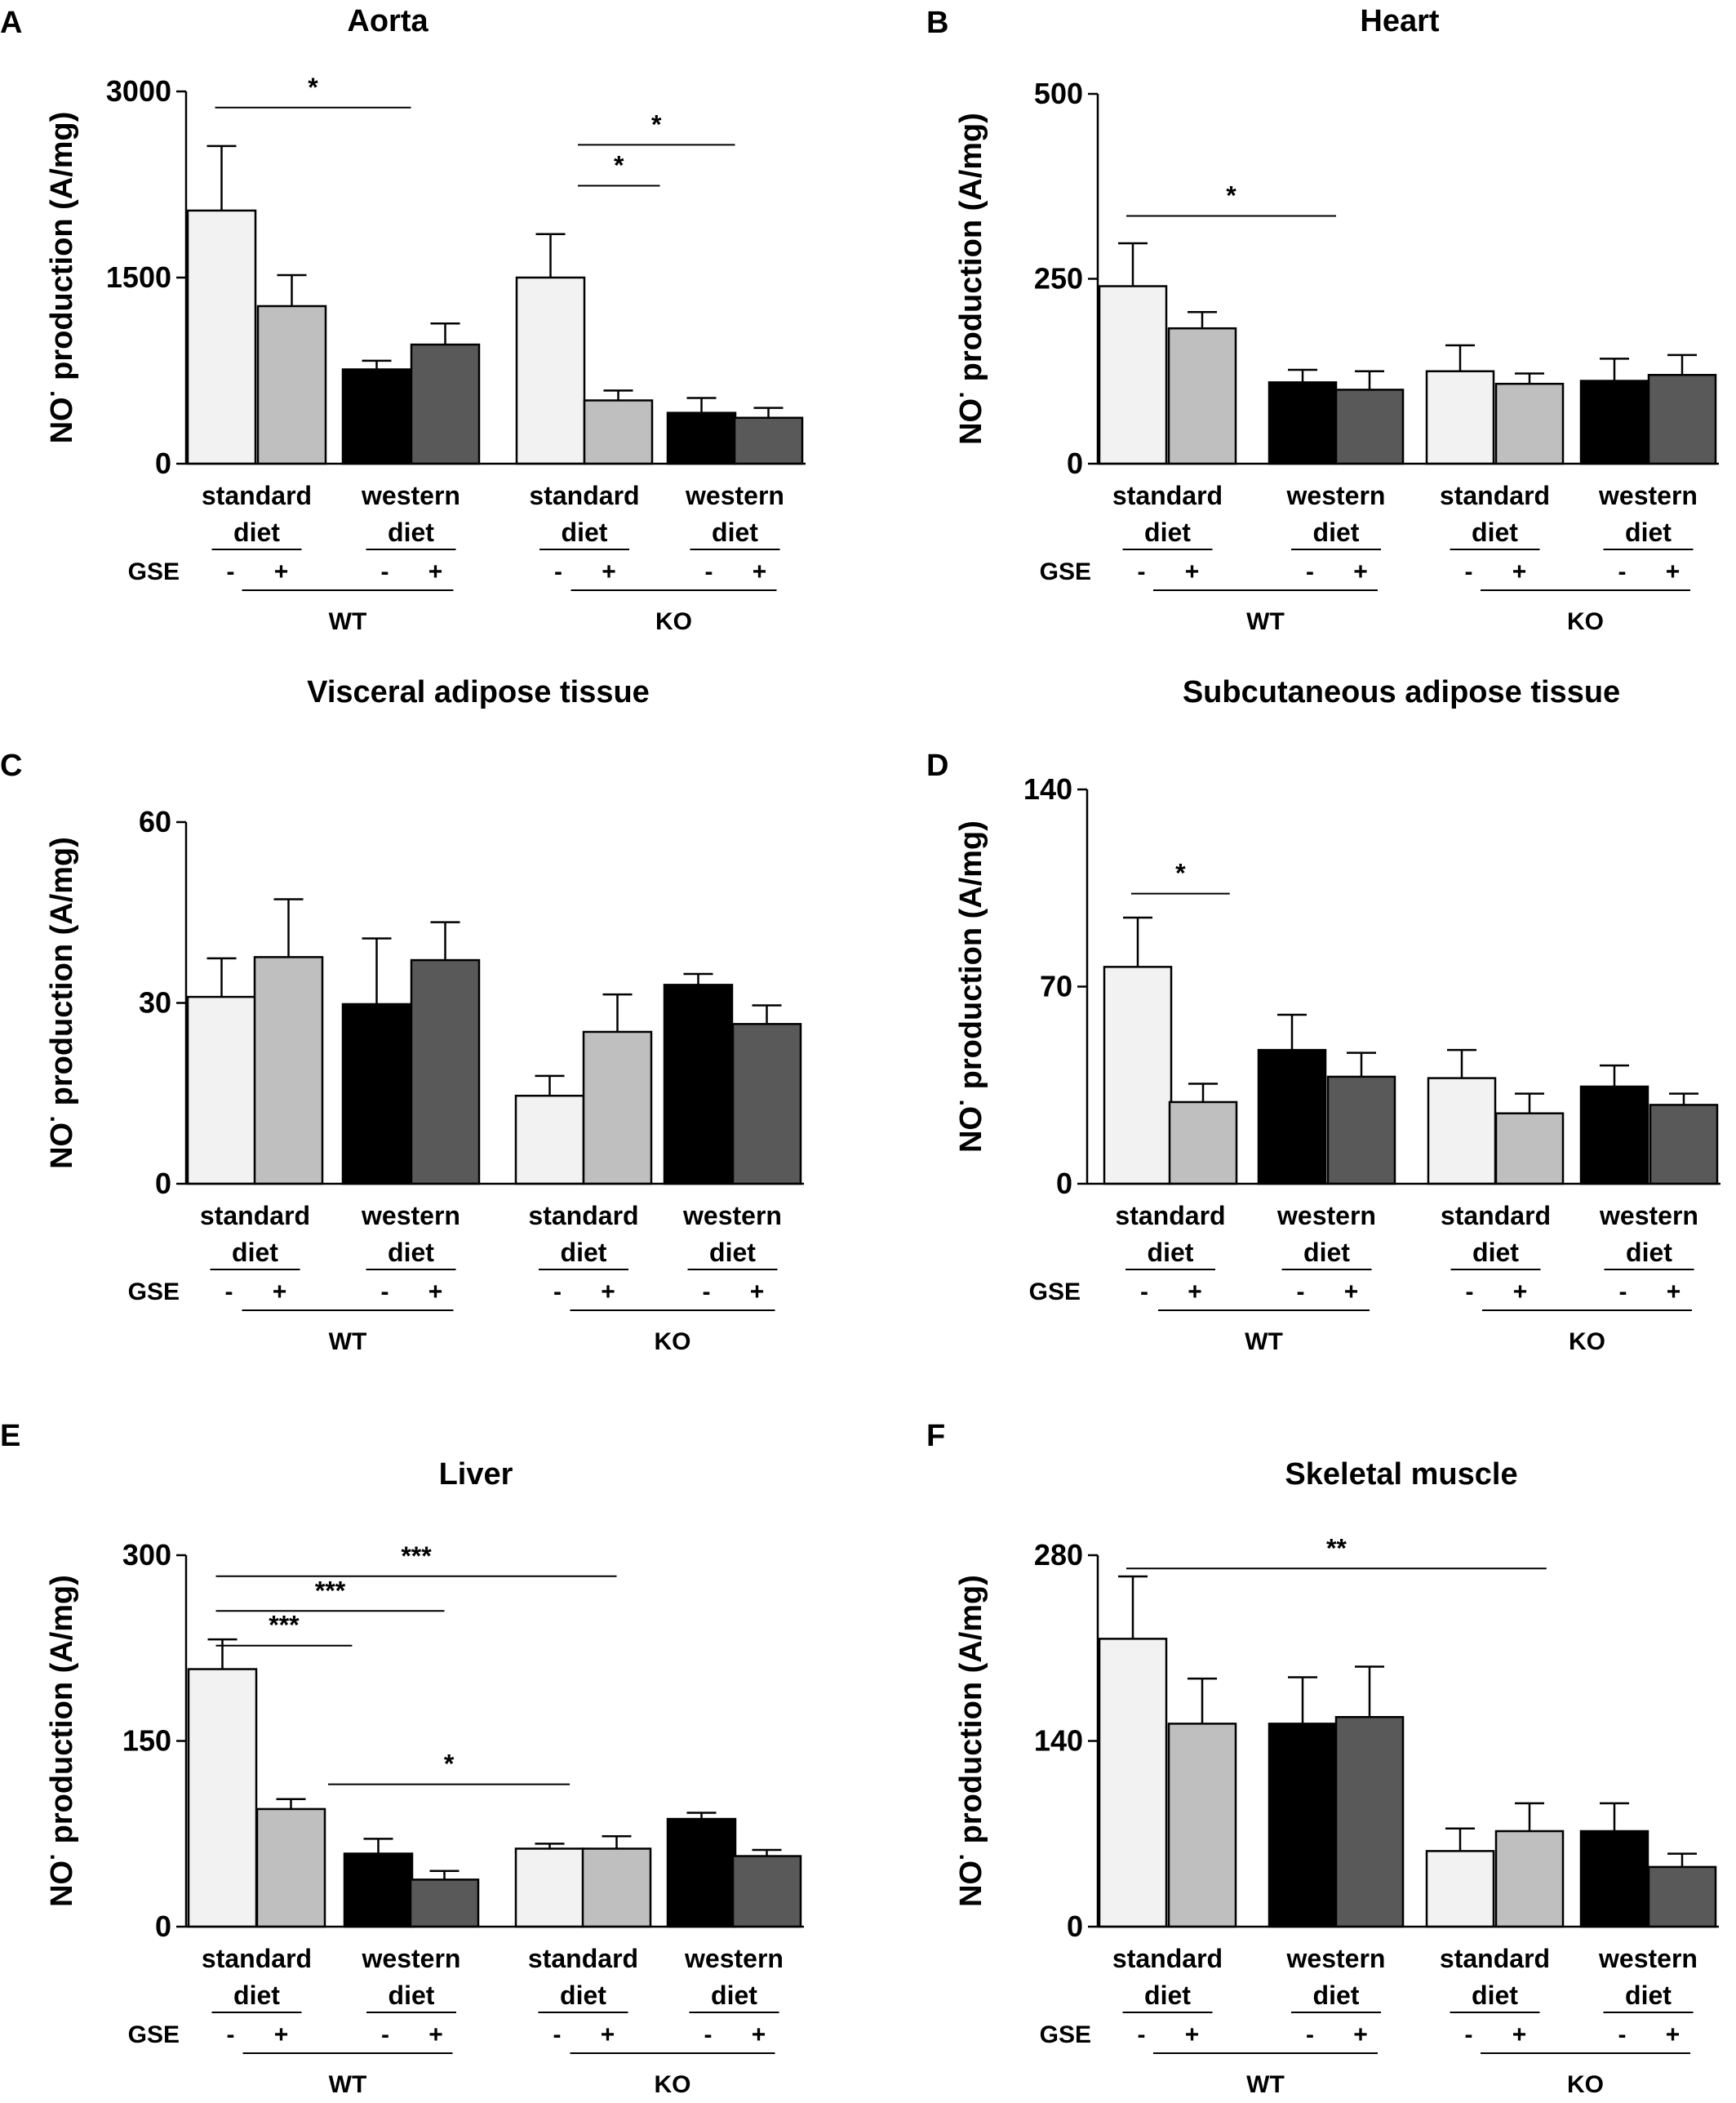  I want to click on y-tick-label: 60, so click(155, 821).